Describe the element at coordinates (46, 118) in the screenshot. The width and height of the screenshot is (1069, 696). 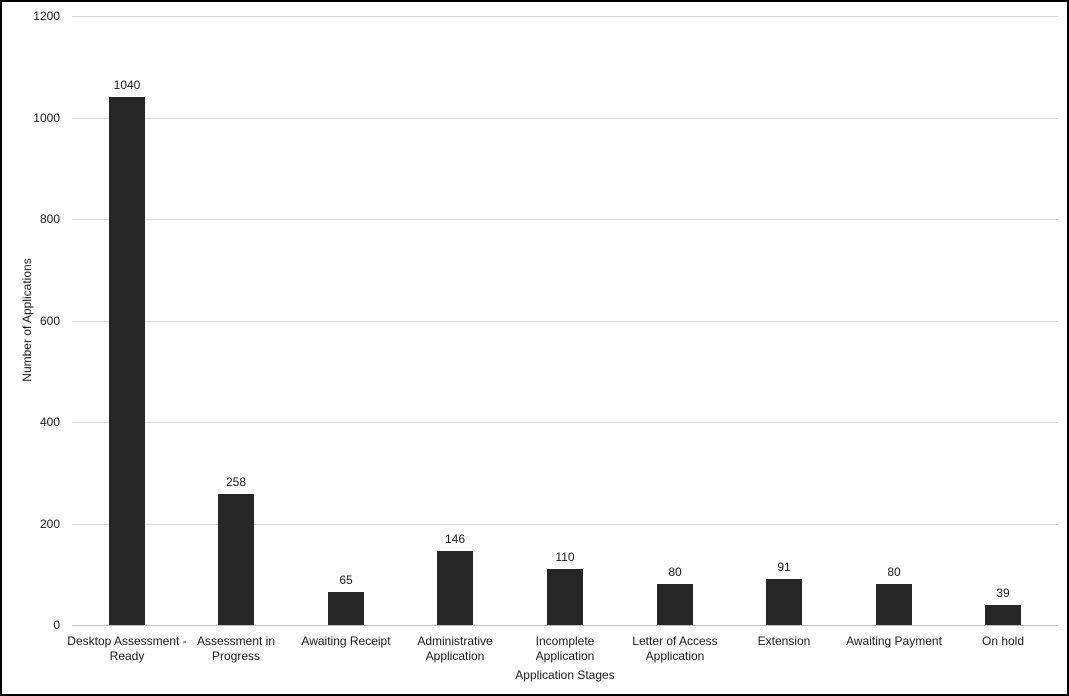
I see `y-tick-label: 1000` at that location.